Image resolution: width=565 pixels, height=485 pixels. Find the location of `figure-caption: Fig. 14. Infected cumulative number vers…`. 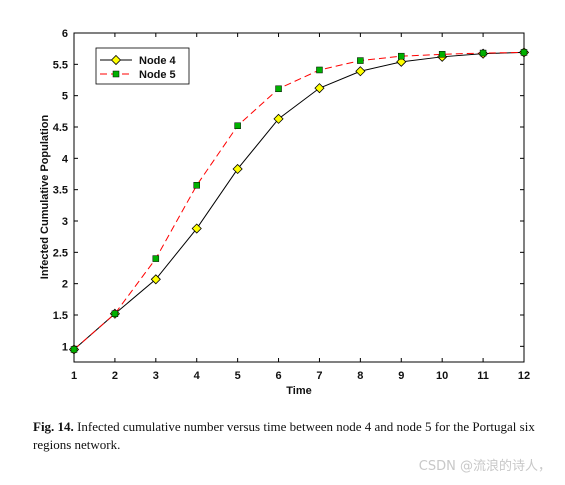

figure-caption: Fig. 14. Infected cumulative number vers… is located at coordinates (293, 436).